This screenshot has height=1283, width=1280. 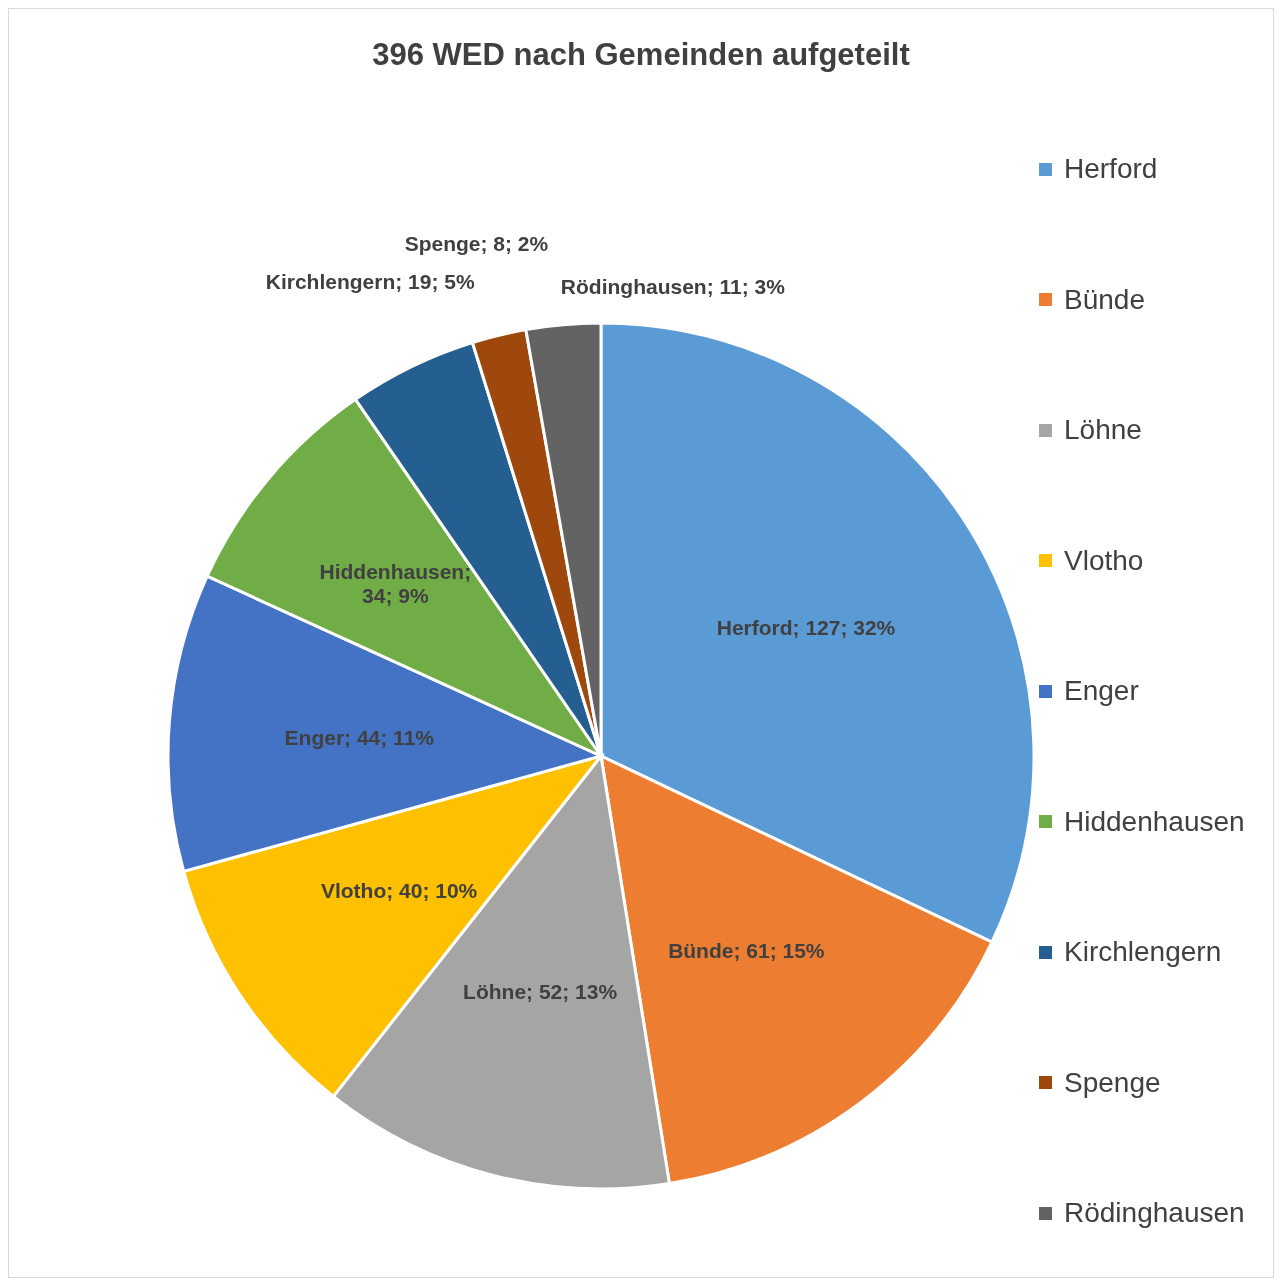 What do you see at coordinates (359, 737) in the screenshot?
I see `data-label: Enger; 44; 11%` at bounding box center [359, 737].